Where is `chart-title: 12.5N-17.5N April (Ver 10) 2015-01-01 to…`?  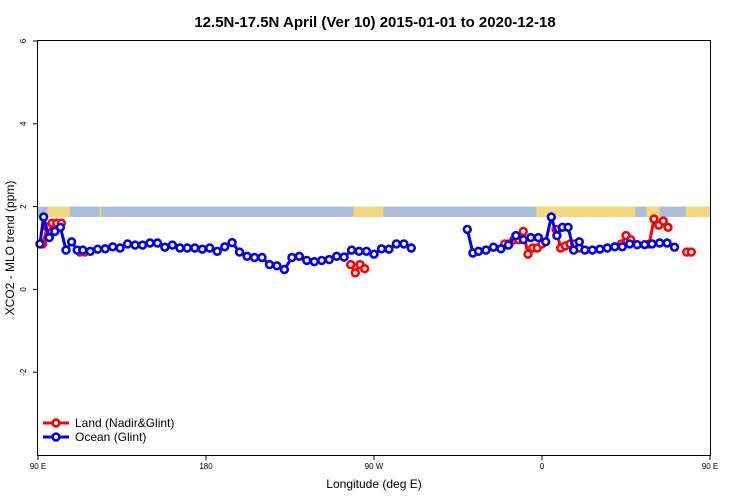 chart-title: 12.5N-17.5N April (Ver 10) 2015-01-01 to… is located at coordinates (374, 22).